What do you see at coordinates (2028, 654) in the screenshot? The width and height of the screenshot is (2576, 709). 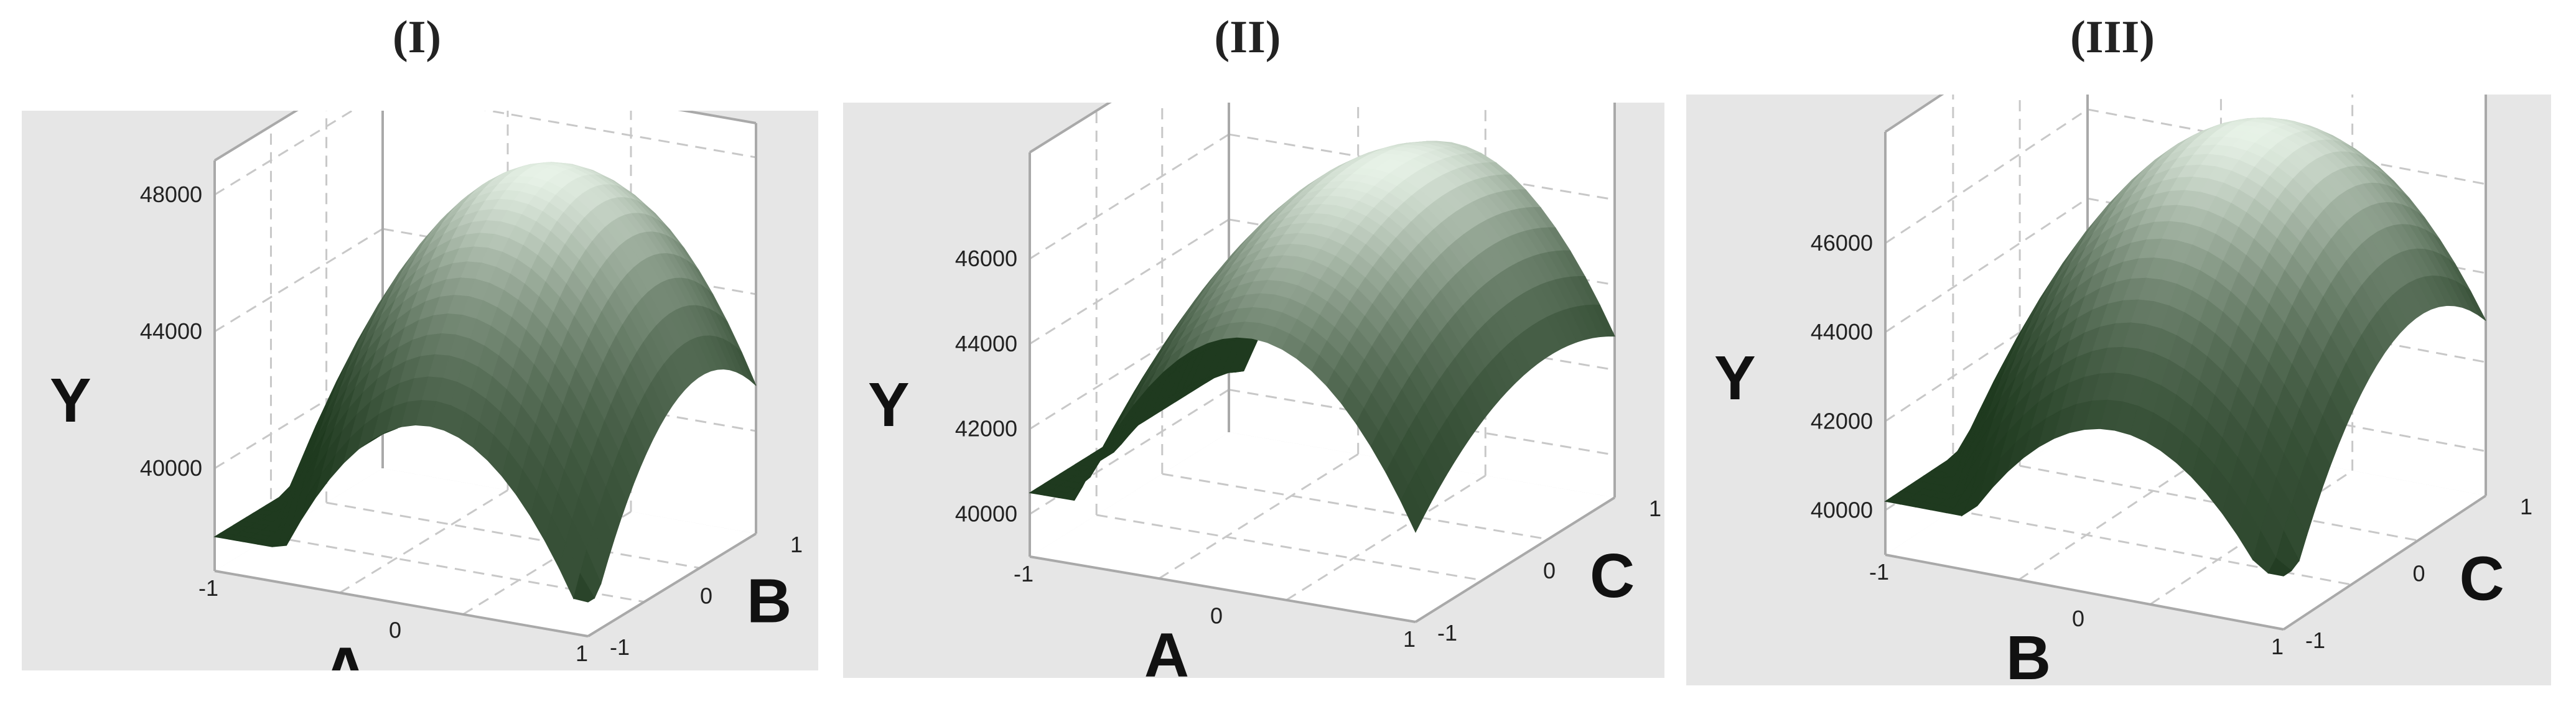 I see `x-axis-label: B` at bounding box center [2028, 654].